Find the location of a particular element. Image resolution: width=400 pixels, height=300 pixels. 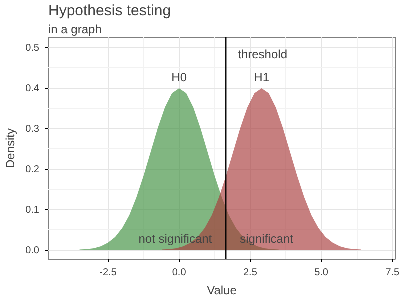

ref-line-label: threshold is located at coordinates (263, 55).